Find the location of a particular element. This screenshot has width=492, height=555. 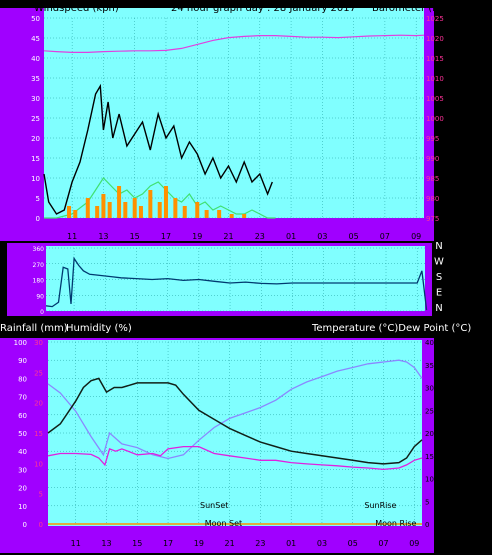

direction-series is located at coordinates (236, 283).